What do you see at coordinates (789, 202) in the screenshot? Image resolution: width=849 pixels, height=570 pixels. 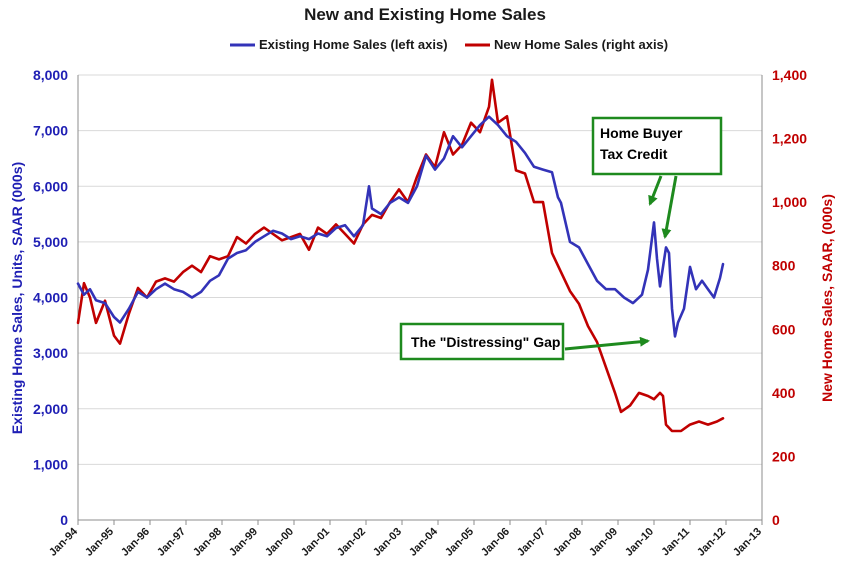 I see `y-right-tick-label: 1,000` at bounding box center [789, 202].